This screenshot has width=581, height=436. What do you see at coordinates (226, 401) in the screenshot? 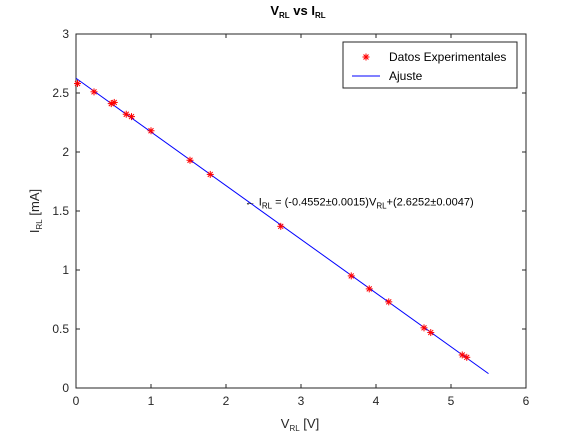
I see `x-tick-label: 2` at bounding box center [226, 401].